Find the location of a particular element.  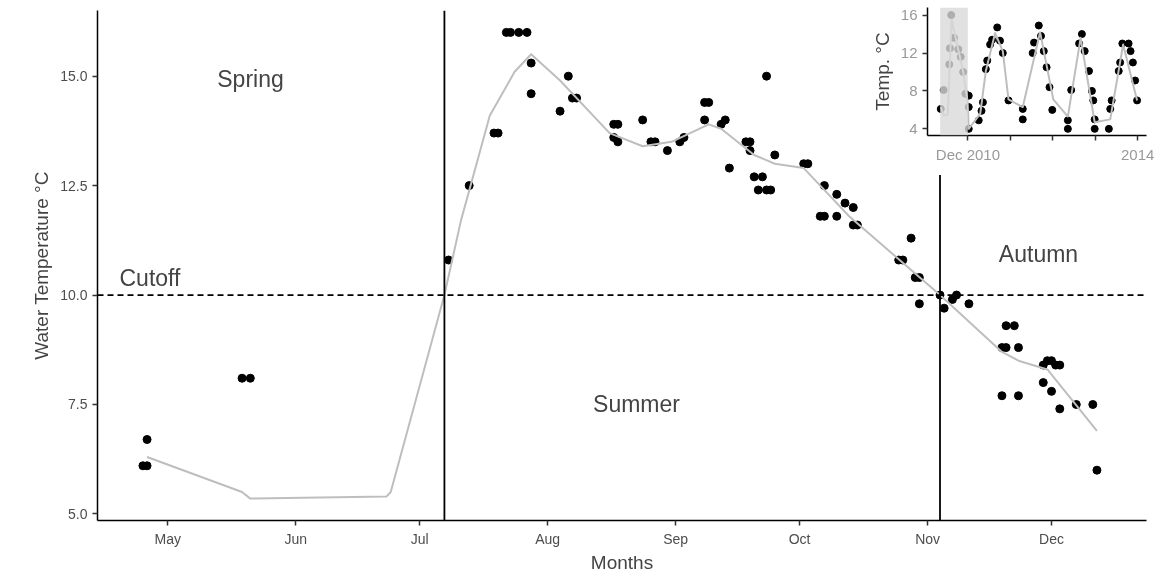

x-tick-label: Jul is located at coordinates (419, 538).